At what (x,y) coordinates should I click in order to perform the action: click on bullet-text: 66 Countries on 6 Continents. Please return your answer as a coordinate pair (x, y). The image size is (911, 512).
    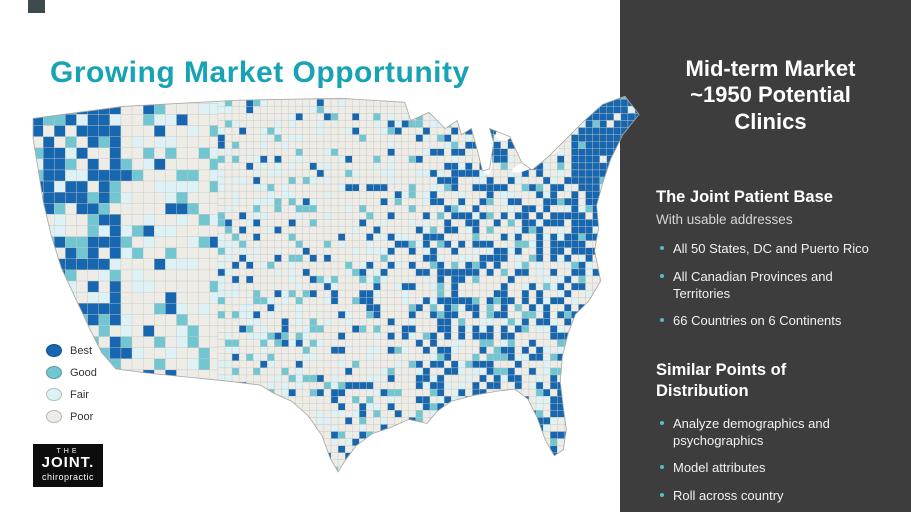
    Looking at the image, I should click on (757, 321).